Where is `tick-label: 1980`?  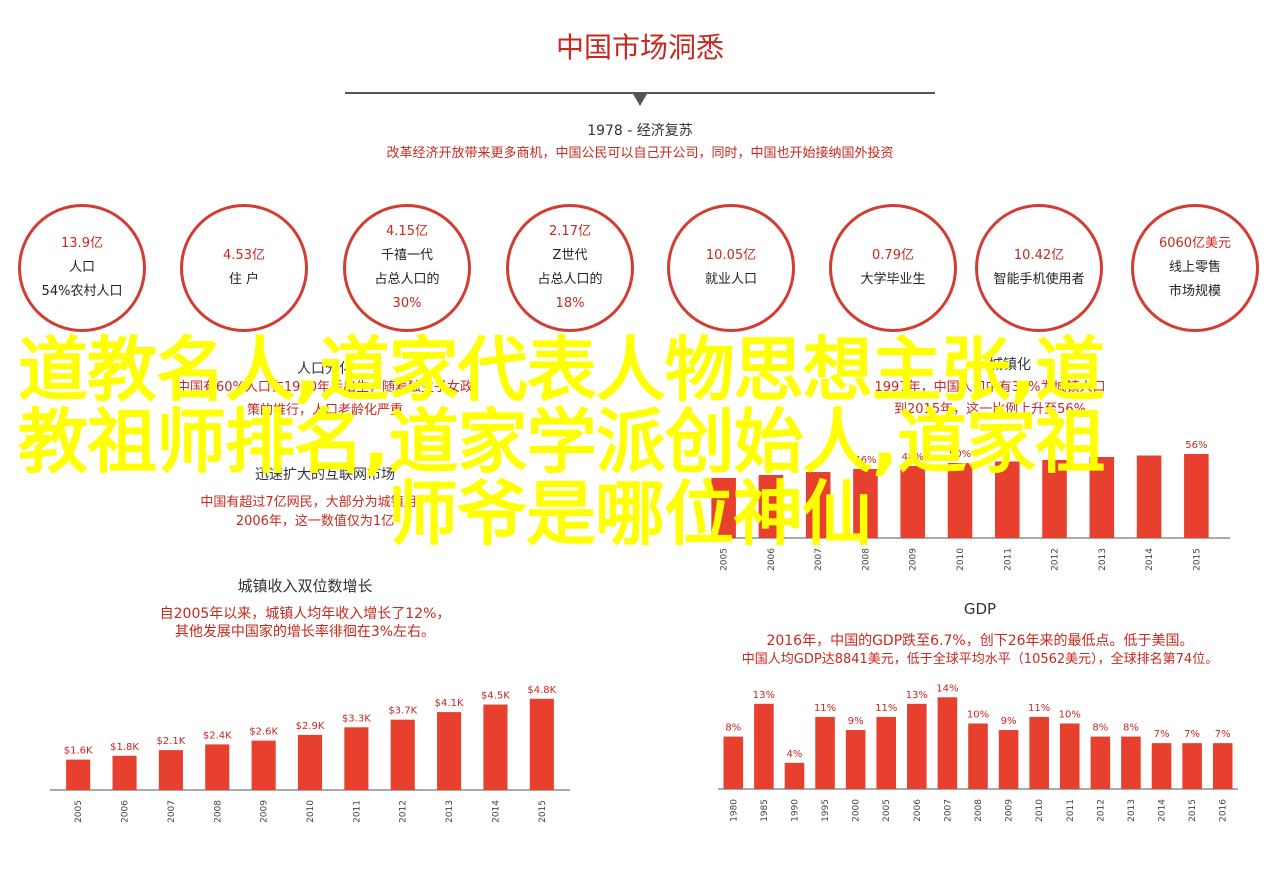 tick-label: 1980 is located at coordinates (734, 810).